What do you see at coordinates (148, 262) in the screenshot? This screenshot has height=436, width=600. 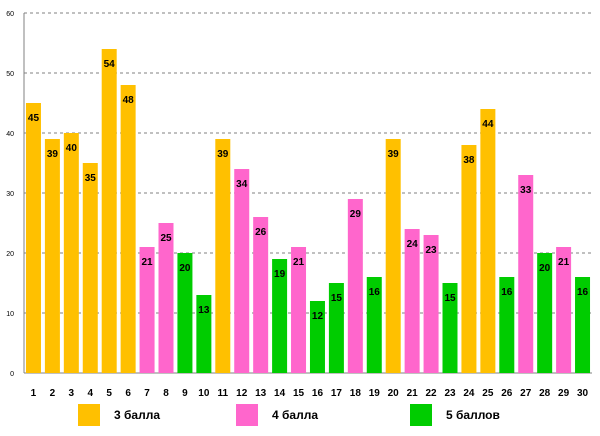 I see `value-label-7: 21` at bounding box center [148, 262].